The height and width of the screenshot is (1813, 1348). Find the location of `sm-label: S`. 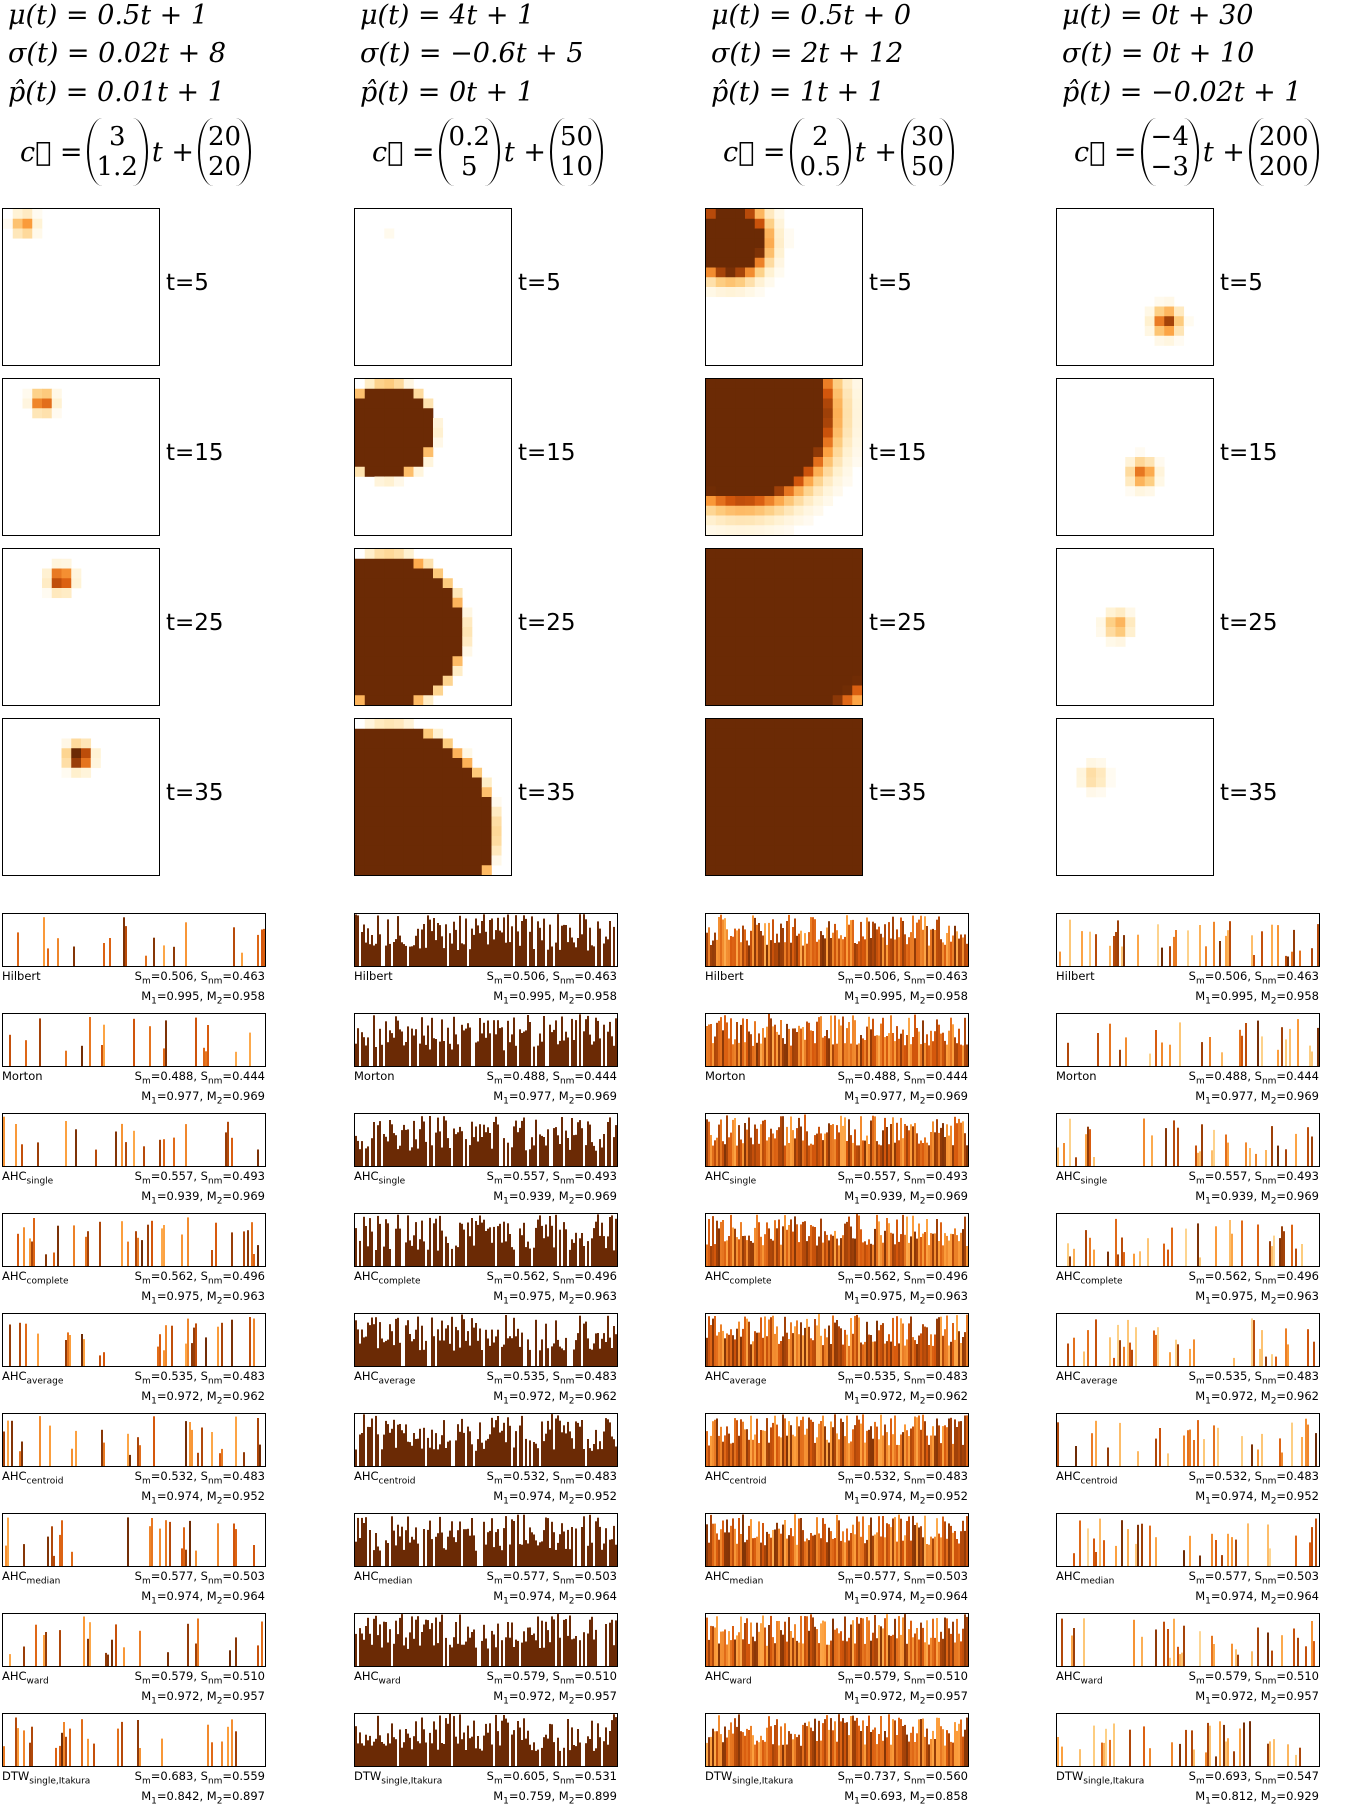

sm-label: S is located at coordinates (490, 1176).